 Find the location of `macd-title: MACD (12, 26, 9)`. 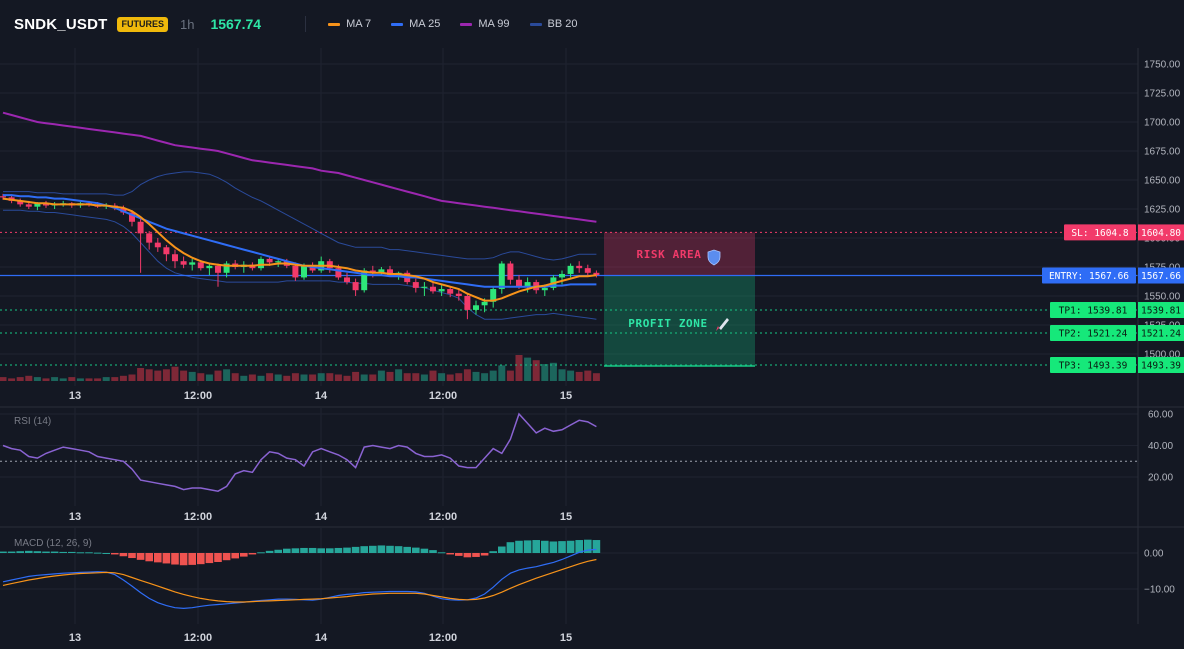

macd-title: MACD (12, 26, 9) is located at coordinates (53, 543).